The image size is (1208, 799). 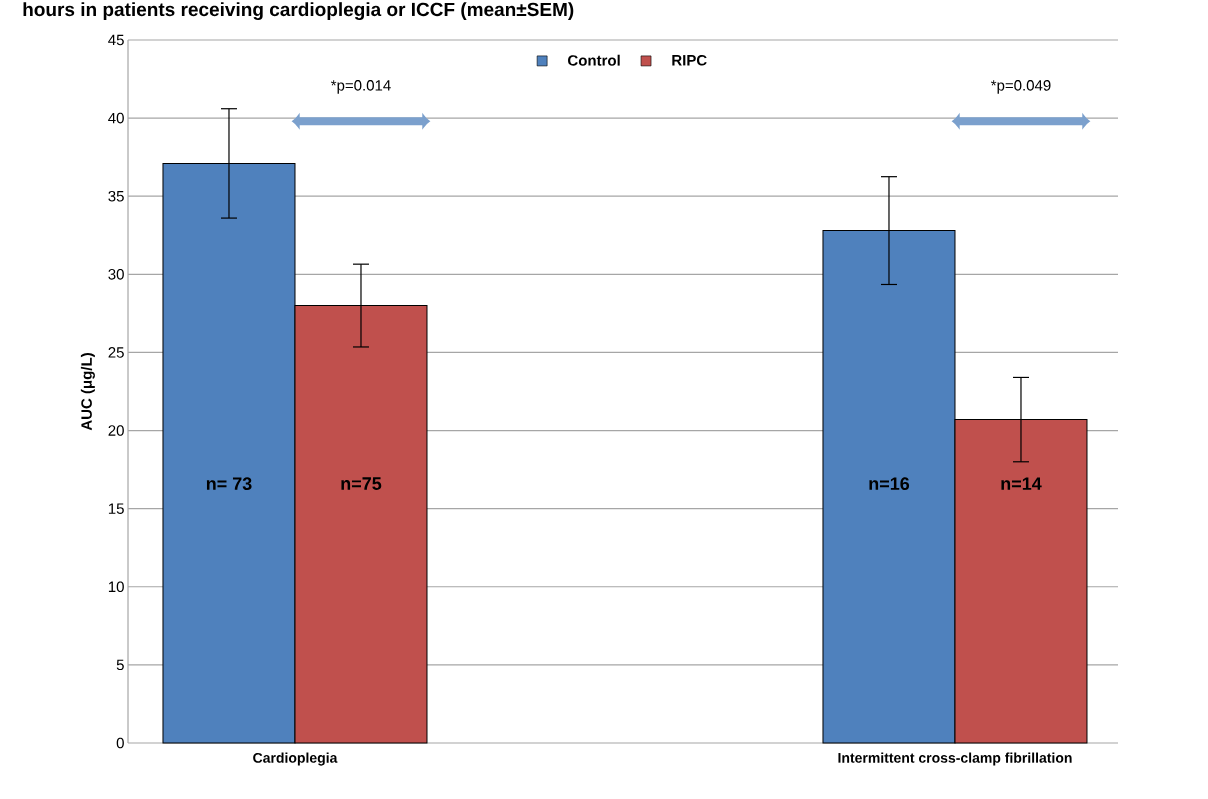 I want to click on annotation: n=16, so click(x=889, y=484).